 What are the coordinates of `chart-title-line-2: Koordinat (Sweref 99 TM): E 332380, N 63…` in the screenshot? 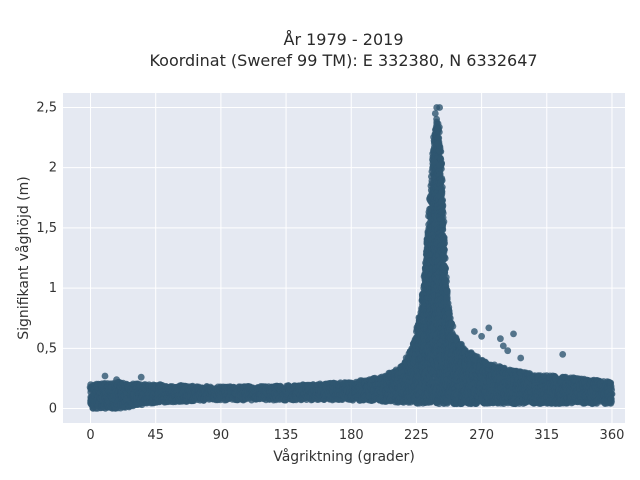 It's located at (343, 60).